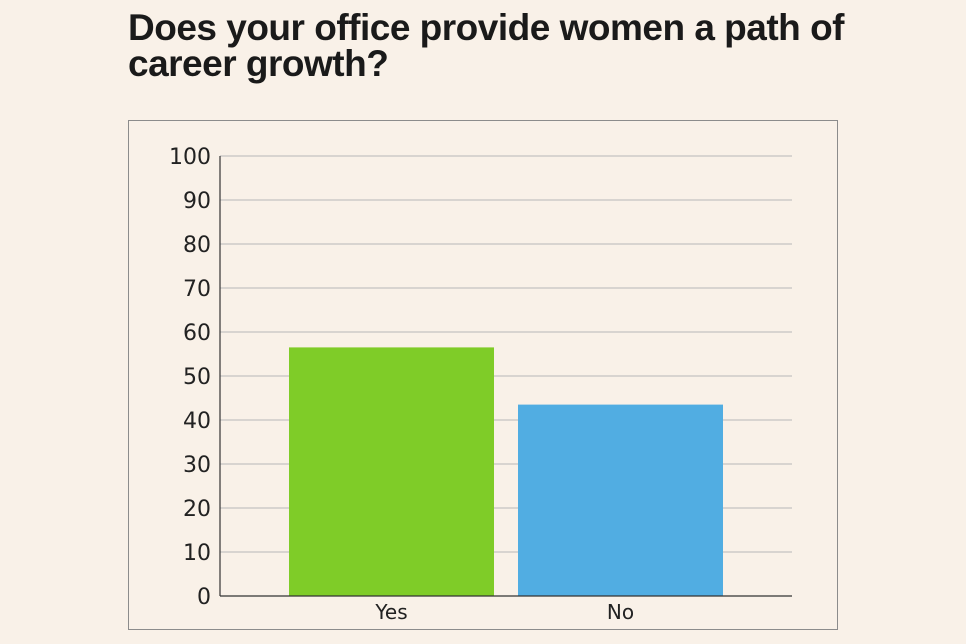 This screenshot has height=644, width=966. What do you see at coordinates (620, 500) in the screenshot?
I see `bar-no` at bounding box center [620, 500].